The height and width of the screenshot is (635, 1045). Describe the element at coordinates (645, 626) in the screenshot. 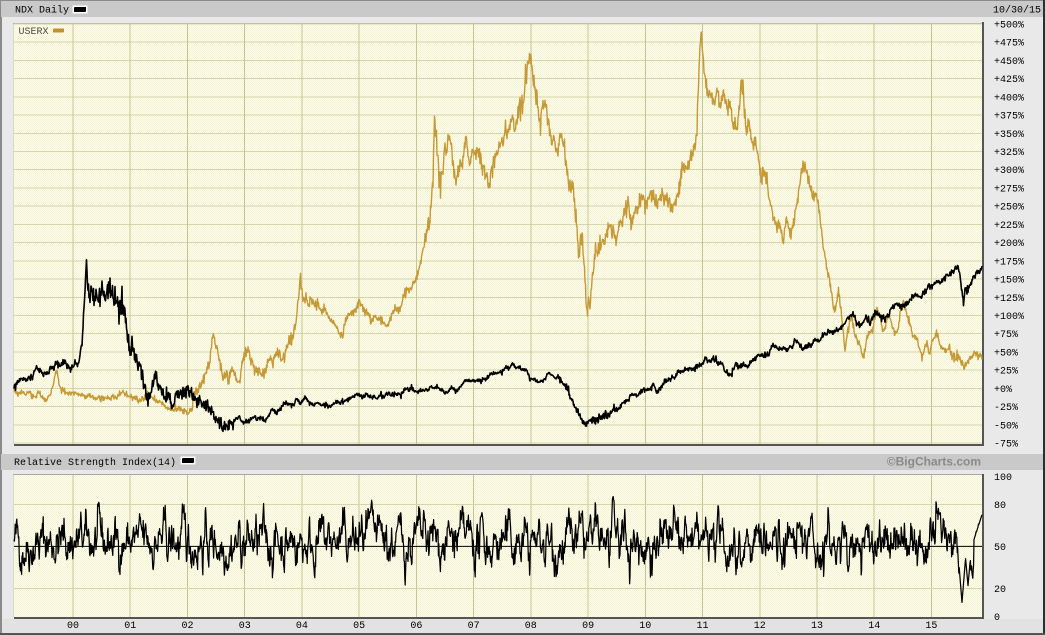

I see `svg-text: 10` at that location.